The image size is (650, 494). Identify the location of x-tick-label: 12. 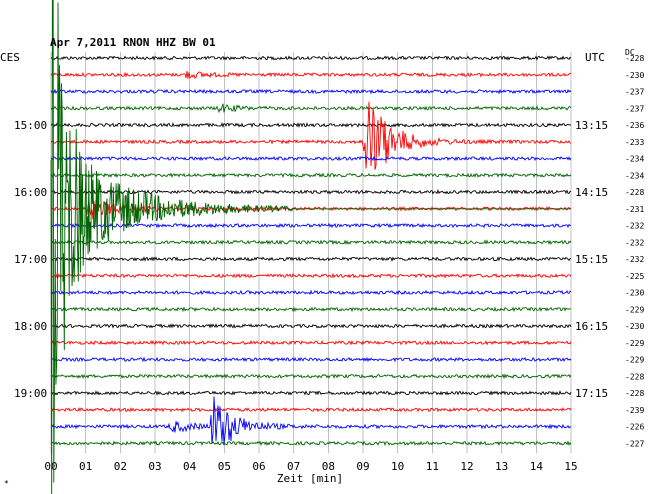
(466, 466).